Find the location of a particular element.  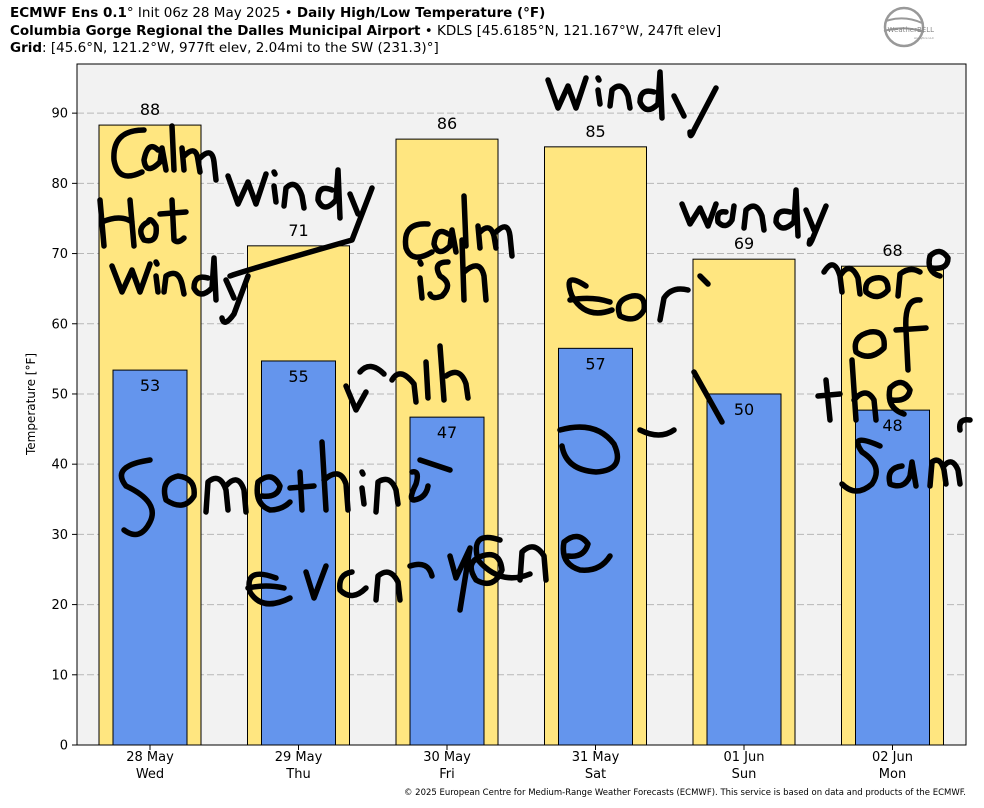

x-tick-day: Thu is located at coordinates (297, 774).